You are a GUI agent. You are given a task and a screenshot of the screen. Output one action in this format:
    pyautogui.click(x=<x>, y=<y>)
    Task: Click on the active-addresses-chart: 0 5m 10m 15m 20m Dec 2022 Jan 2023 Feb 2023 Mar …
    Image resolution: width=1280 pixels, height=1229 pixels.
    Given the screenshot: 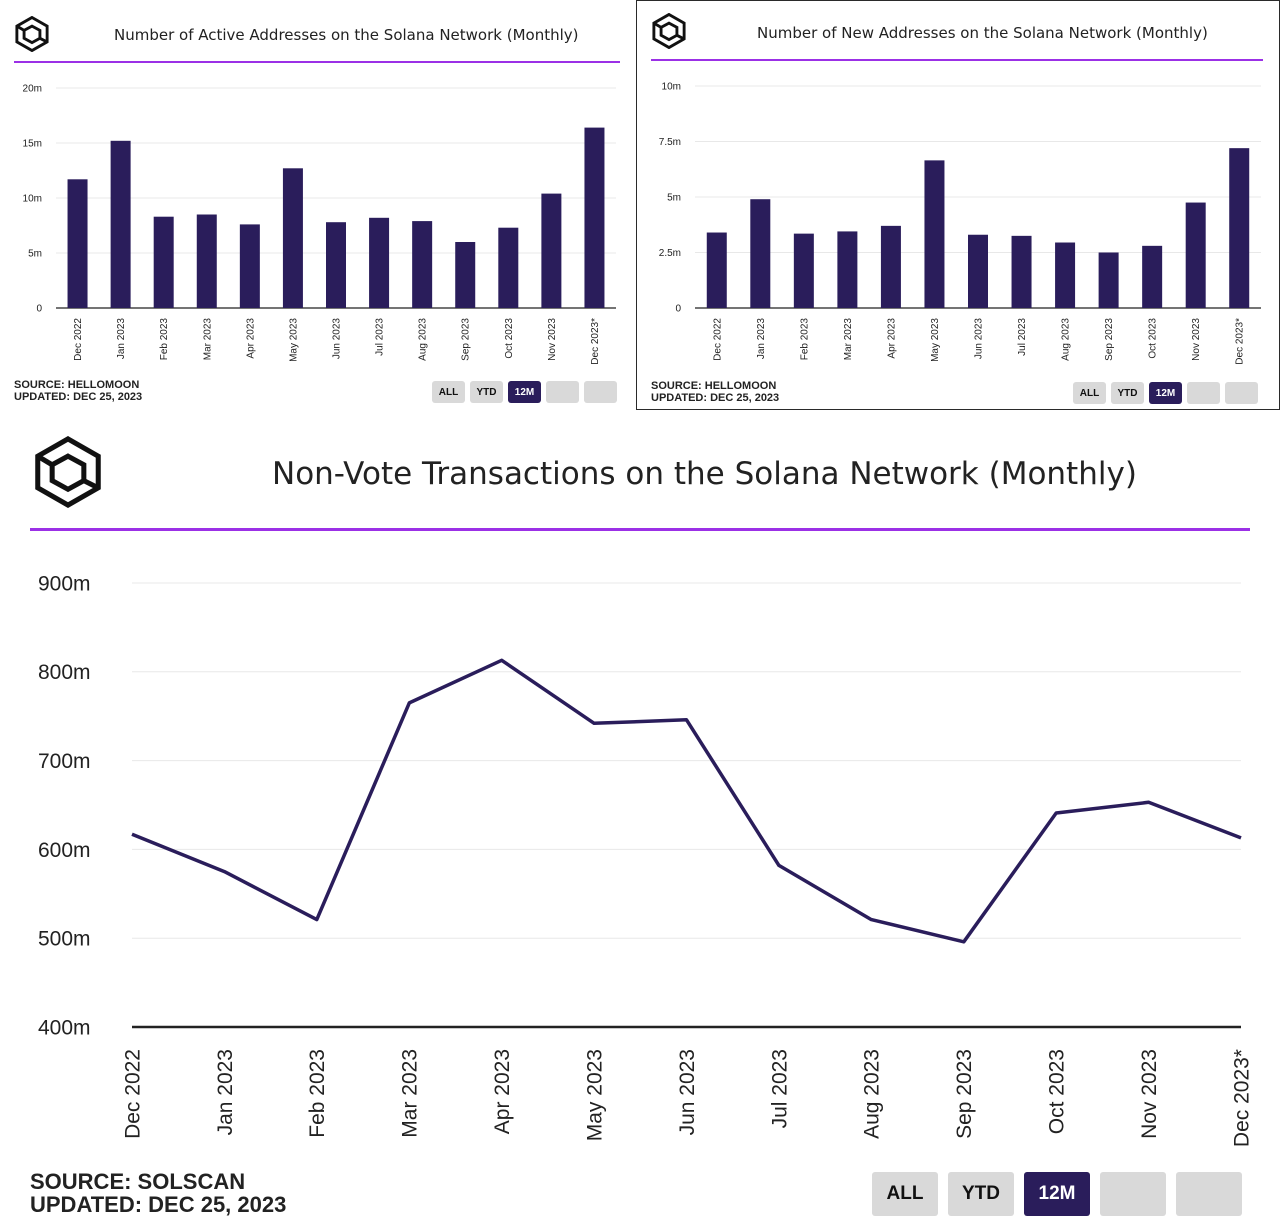 What is the action you would take?
    pyautogui.click(x=319, y=224)
    